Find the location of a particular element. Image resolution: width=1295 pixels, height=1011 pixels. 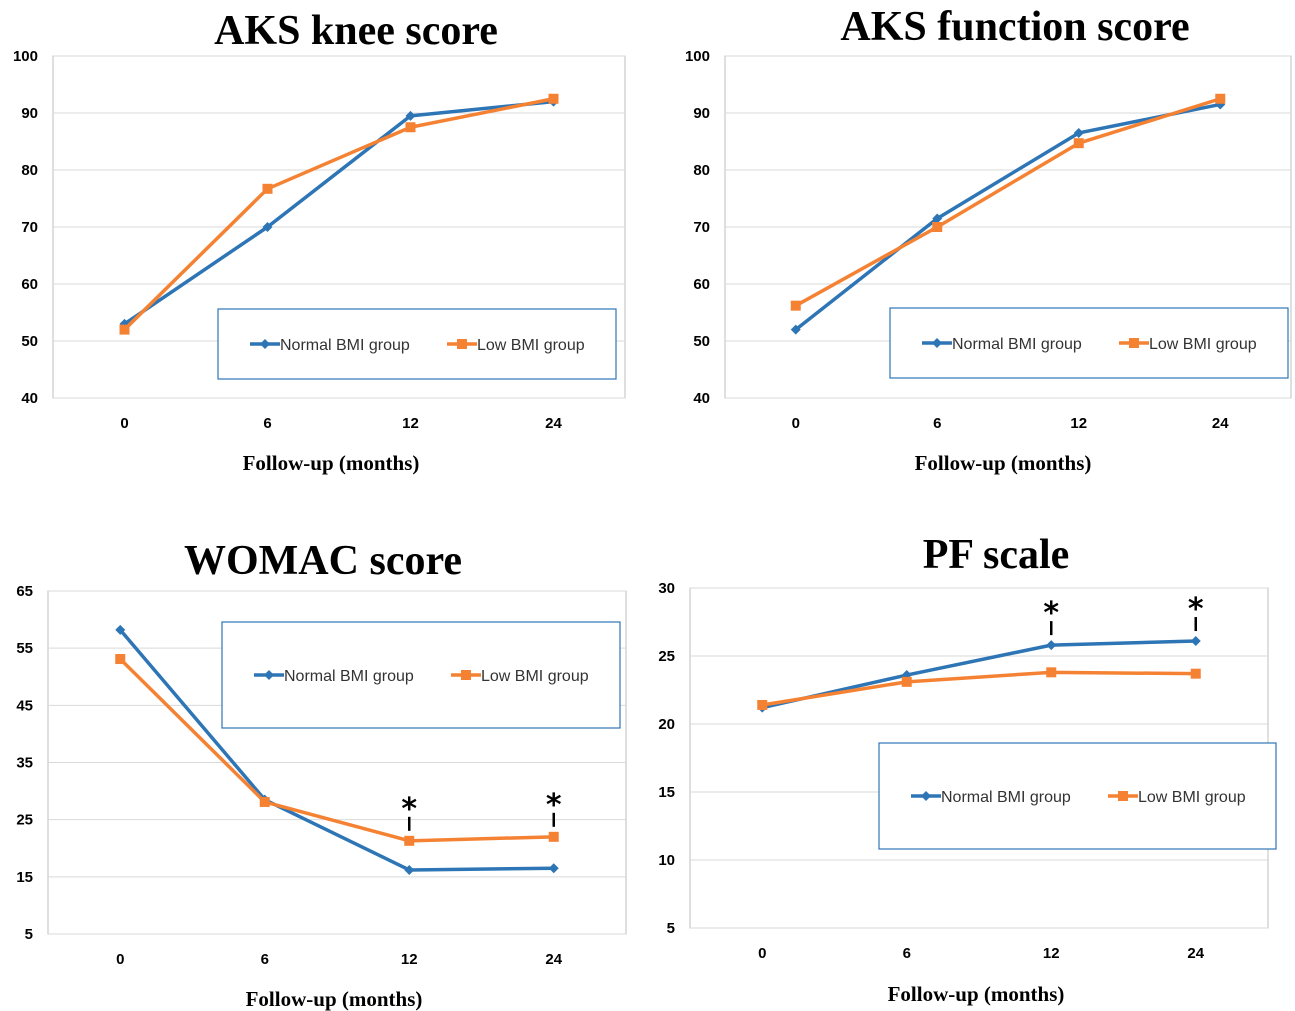

y-tick-label: 50 is located at coordinates (701, 341).